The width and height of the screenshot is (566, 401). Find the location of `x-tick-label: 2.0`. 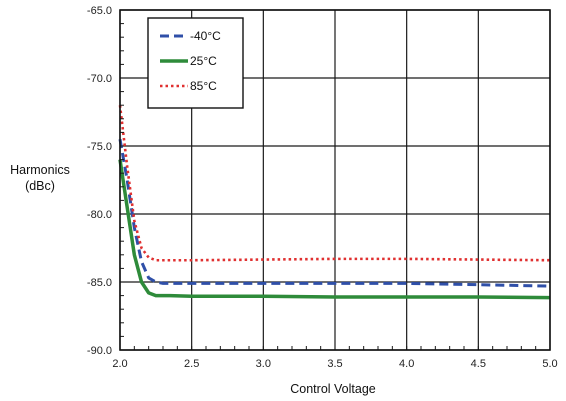

x-tick-label: 2.0 is located at coordinates (119, 364).